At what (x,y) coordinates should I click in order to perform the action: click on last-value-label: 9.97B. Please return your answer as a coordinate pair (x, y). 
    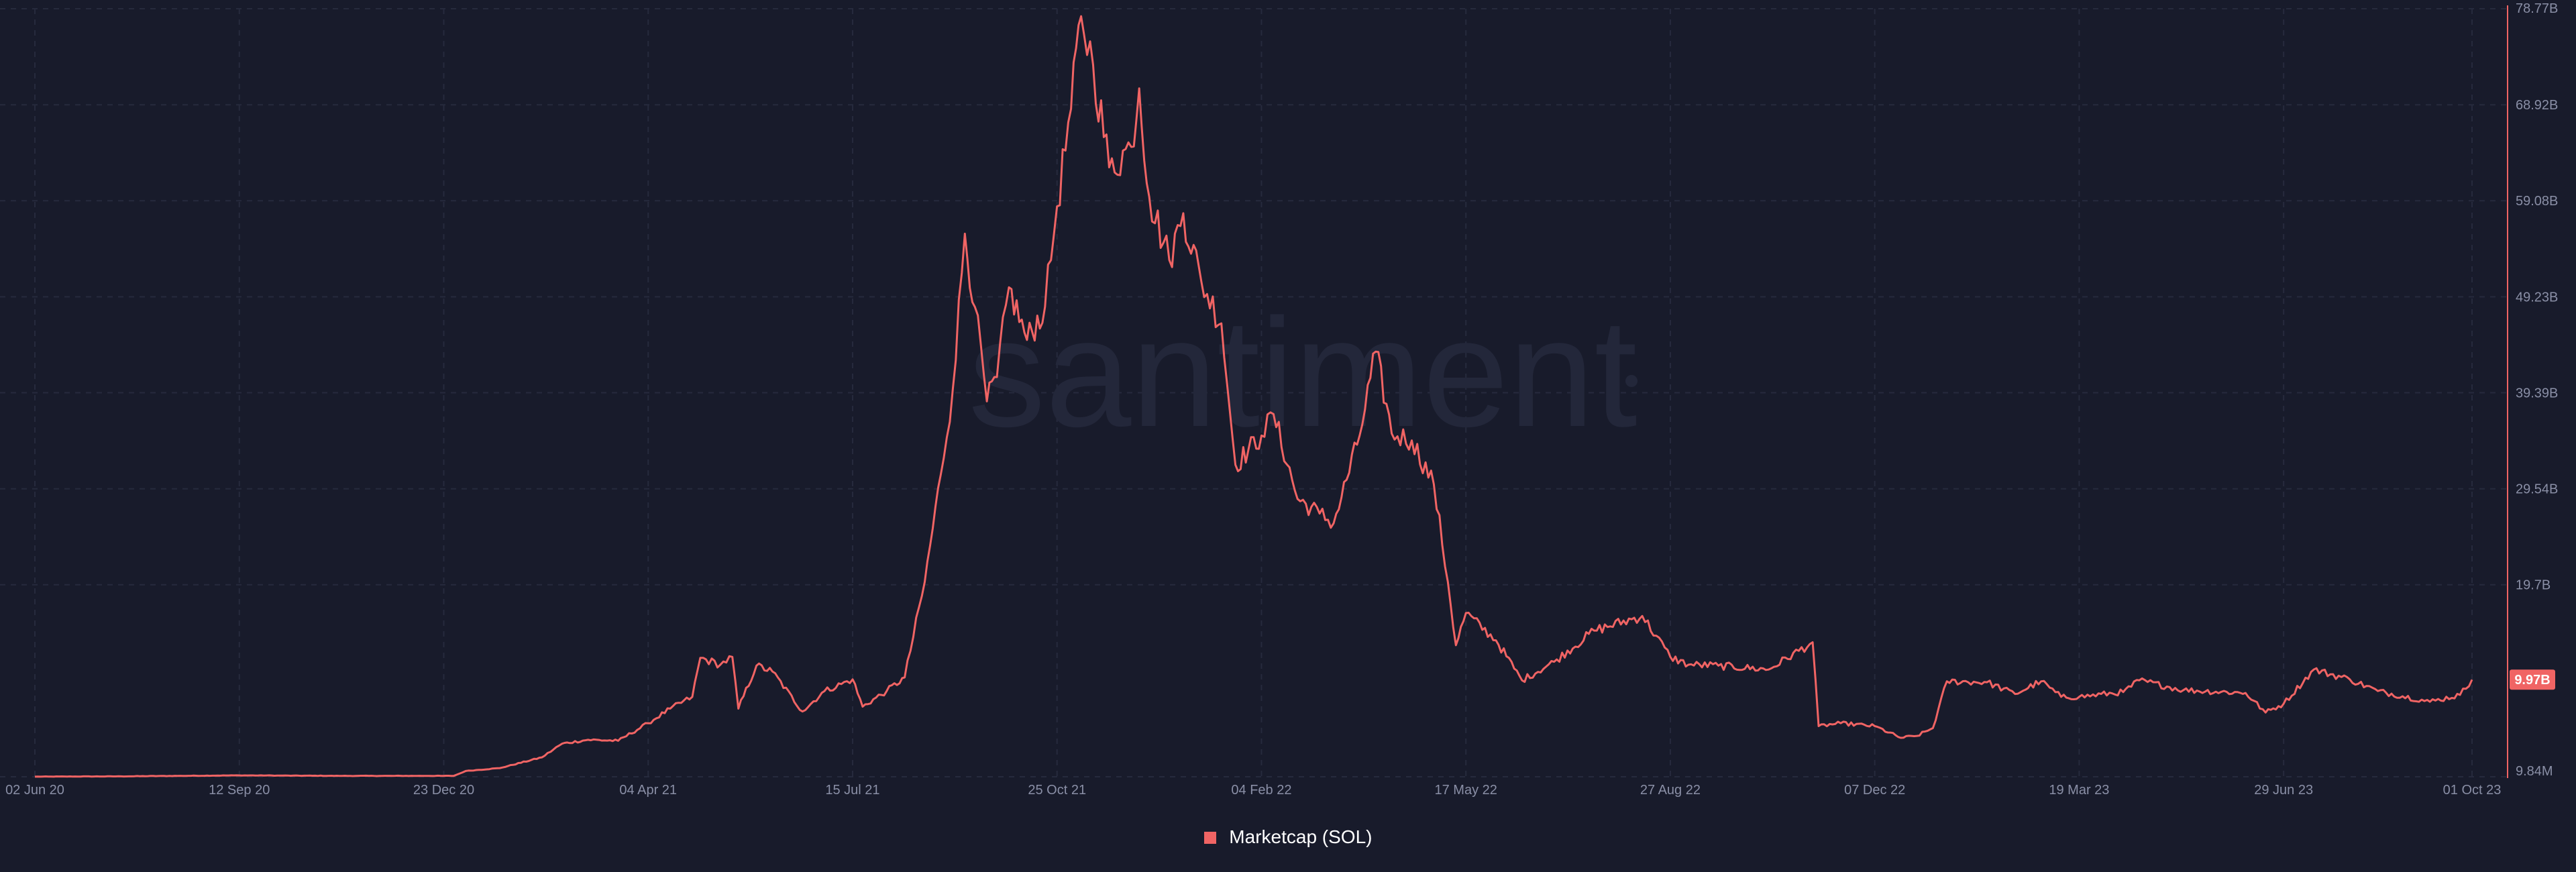
    Looking at the image, I should click on (2532, 680).